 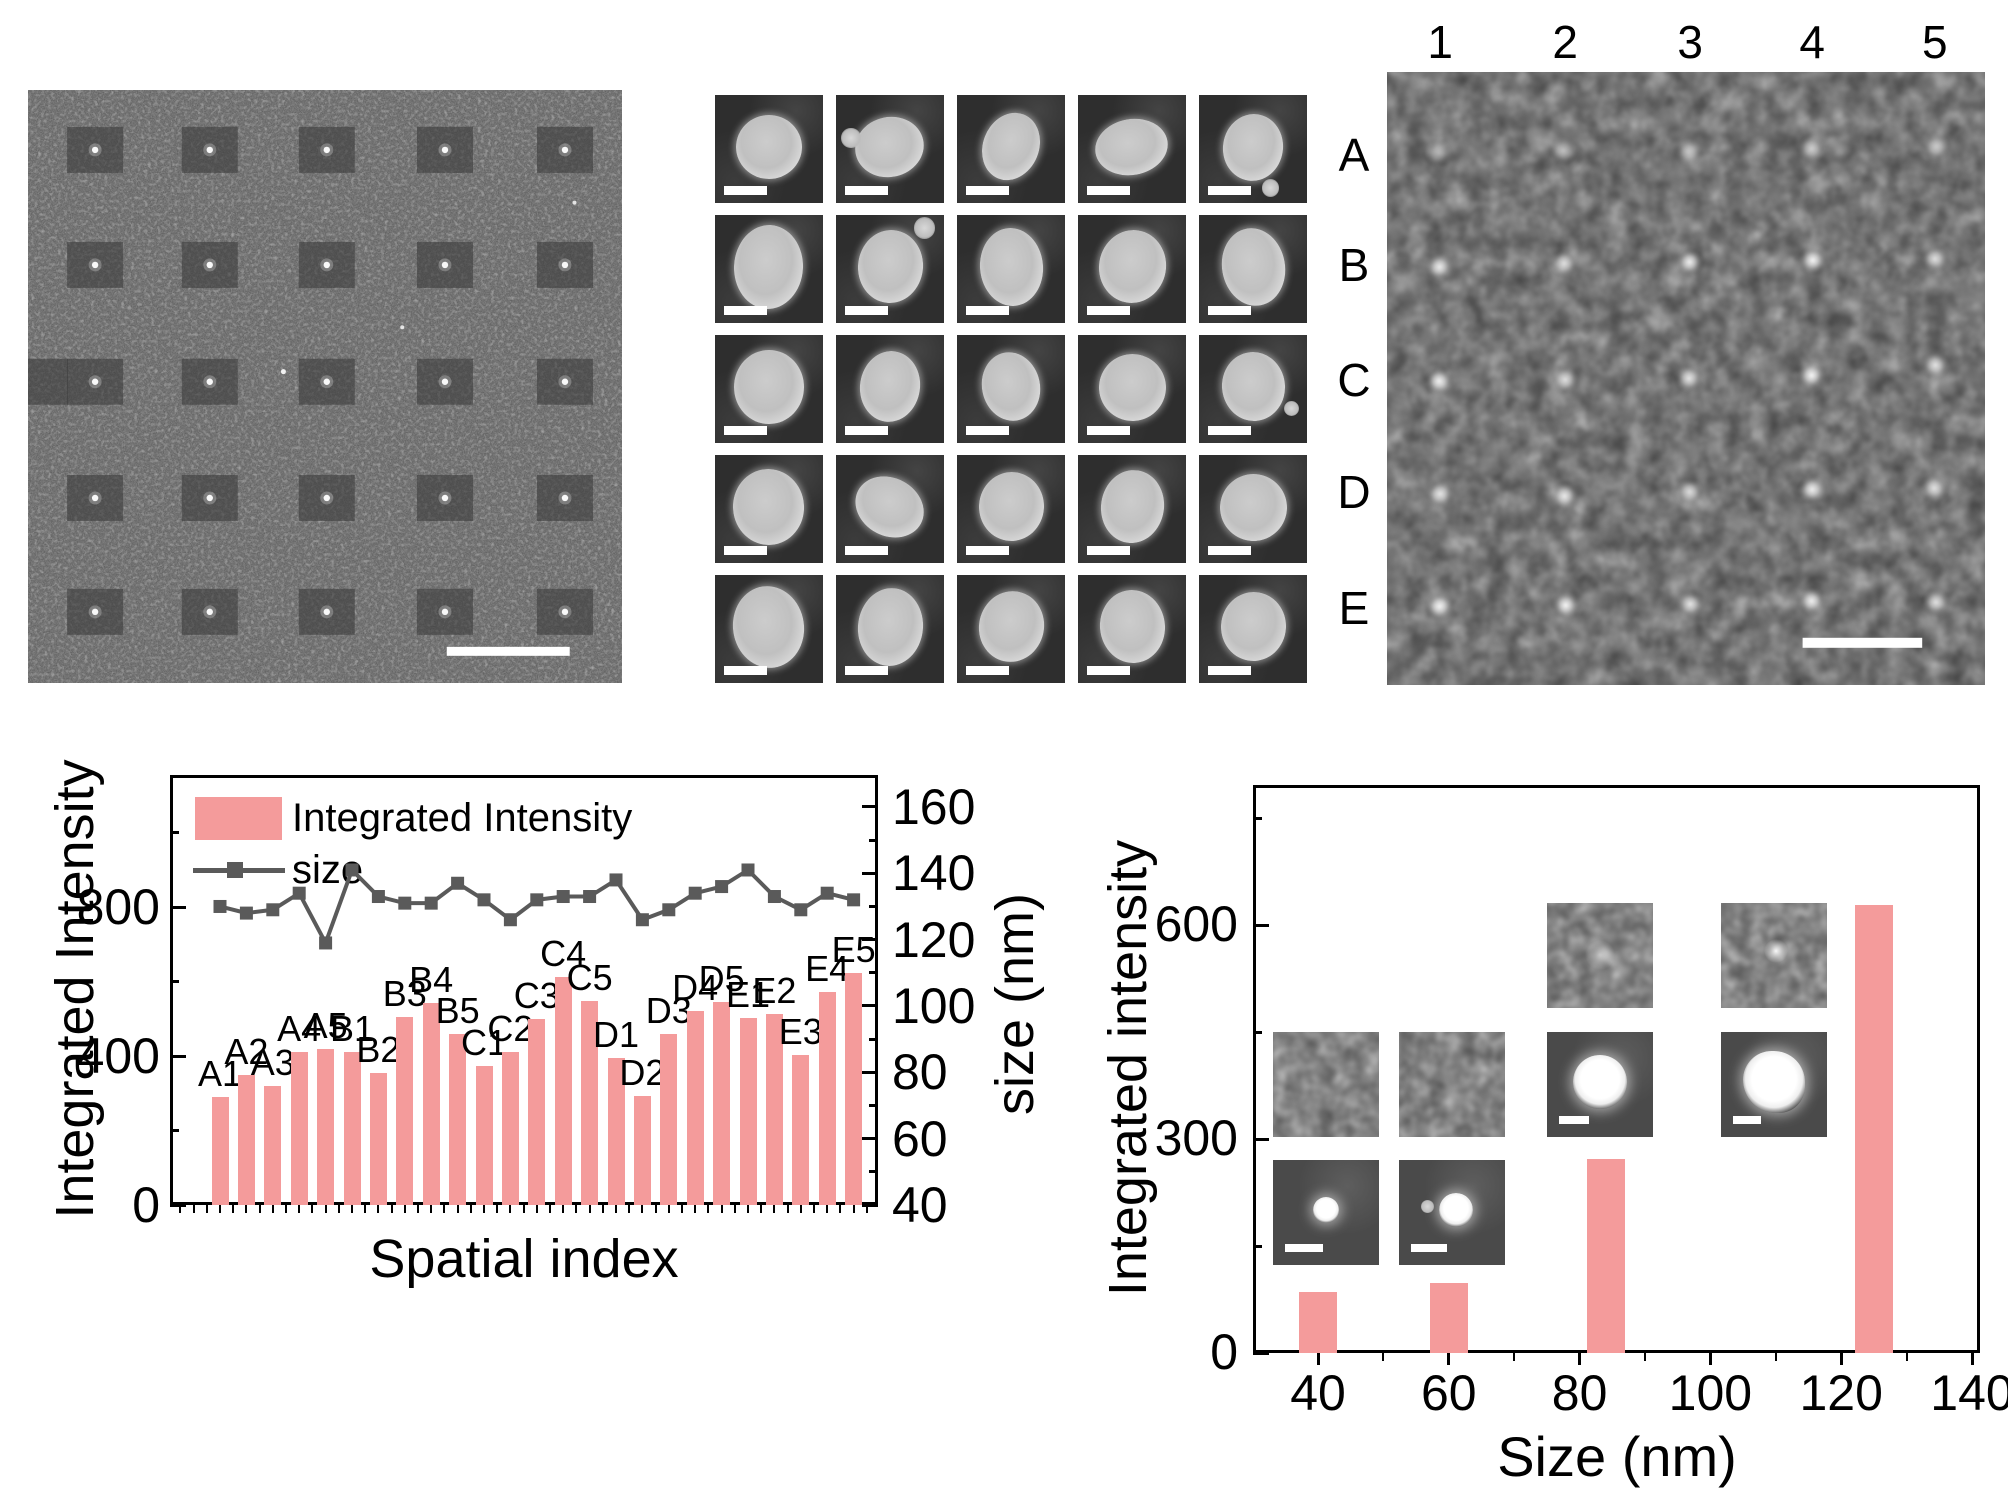 What do you see at coordinates (326, 1127) in the screenshot?
I see `bar-A5` at bounding box center [326, 1127].